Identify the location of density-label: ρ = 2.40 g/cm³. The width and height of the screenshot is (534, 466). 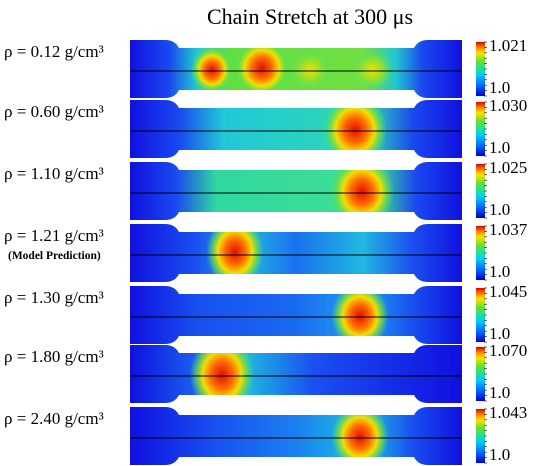
(54, 418).